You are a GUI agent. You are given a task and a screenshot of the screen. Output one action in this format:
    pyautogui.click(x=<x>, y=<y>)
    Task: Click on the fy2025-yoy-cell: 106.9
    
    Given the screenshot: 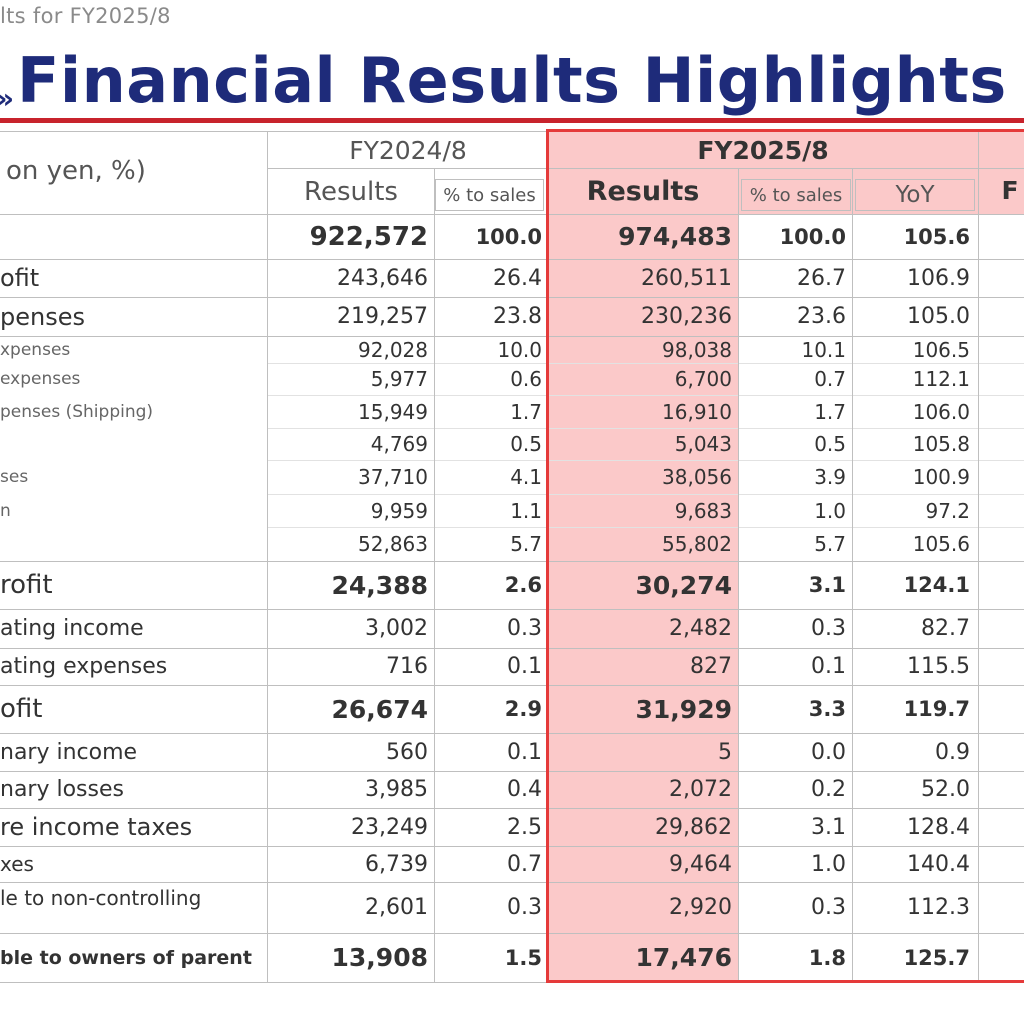 What is the action you would take?
    pyautogui.click(x=938, y=278)
    